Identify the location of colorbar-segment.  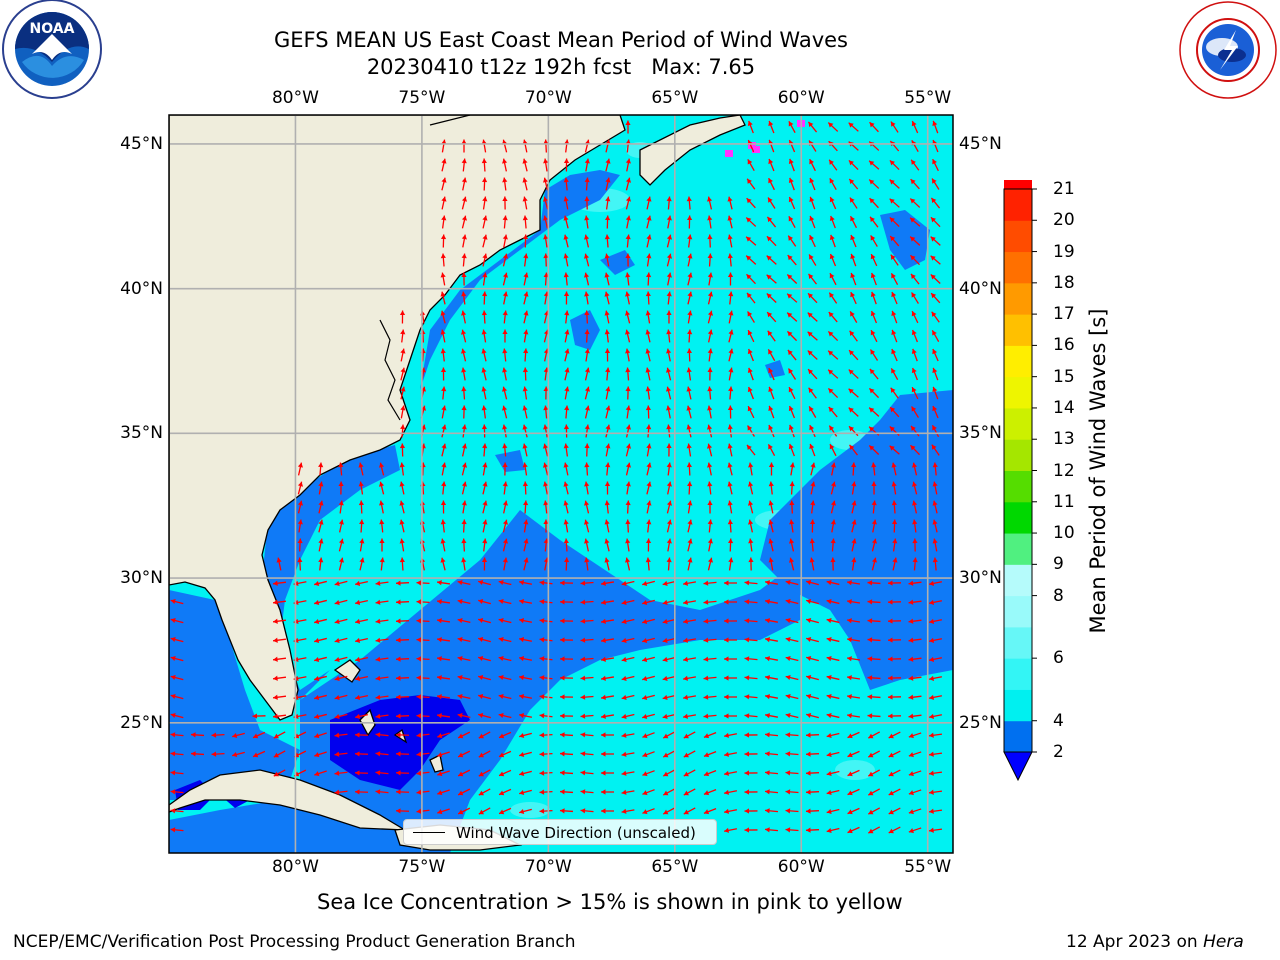
(1018, 267).